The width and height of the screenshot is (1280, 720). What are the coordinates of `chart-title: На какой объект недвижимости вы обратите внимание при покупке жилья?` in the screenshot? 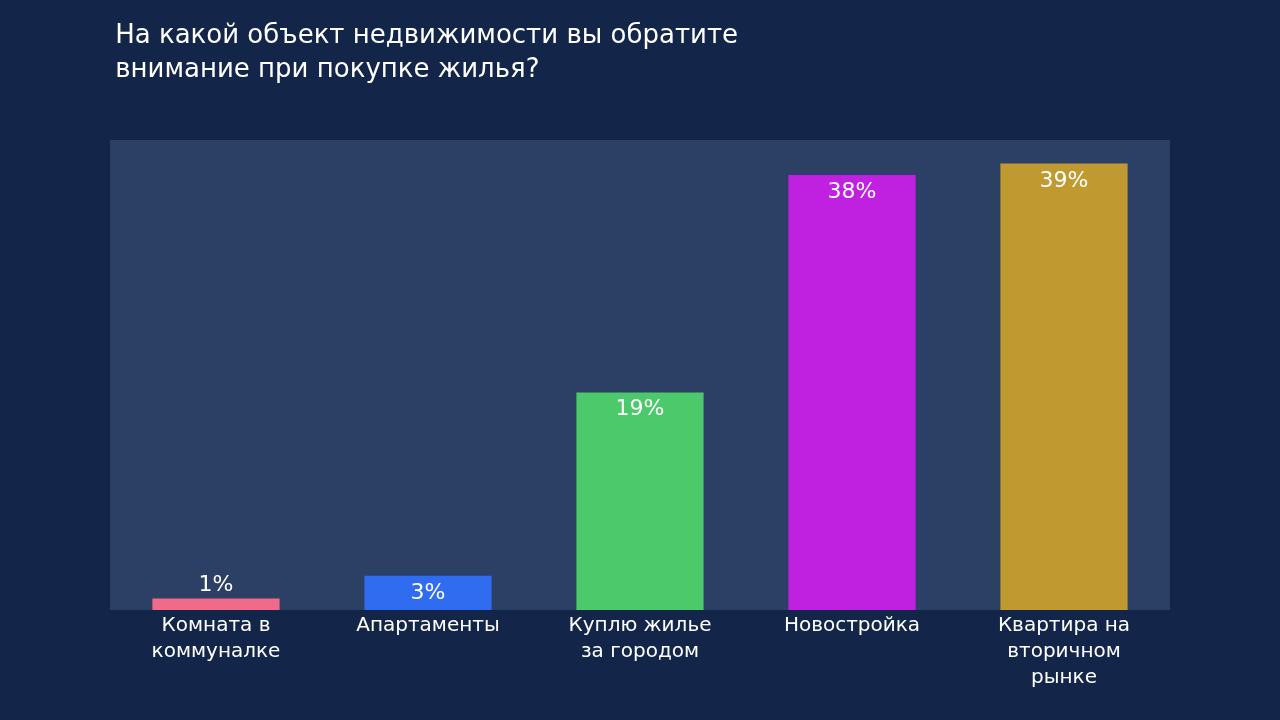 It's located at (427, 51).